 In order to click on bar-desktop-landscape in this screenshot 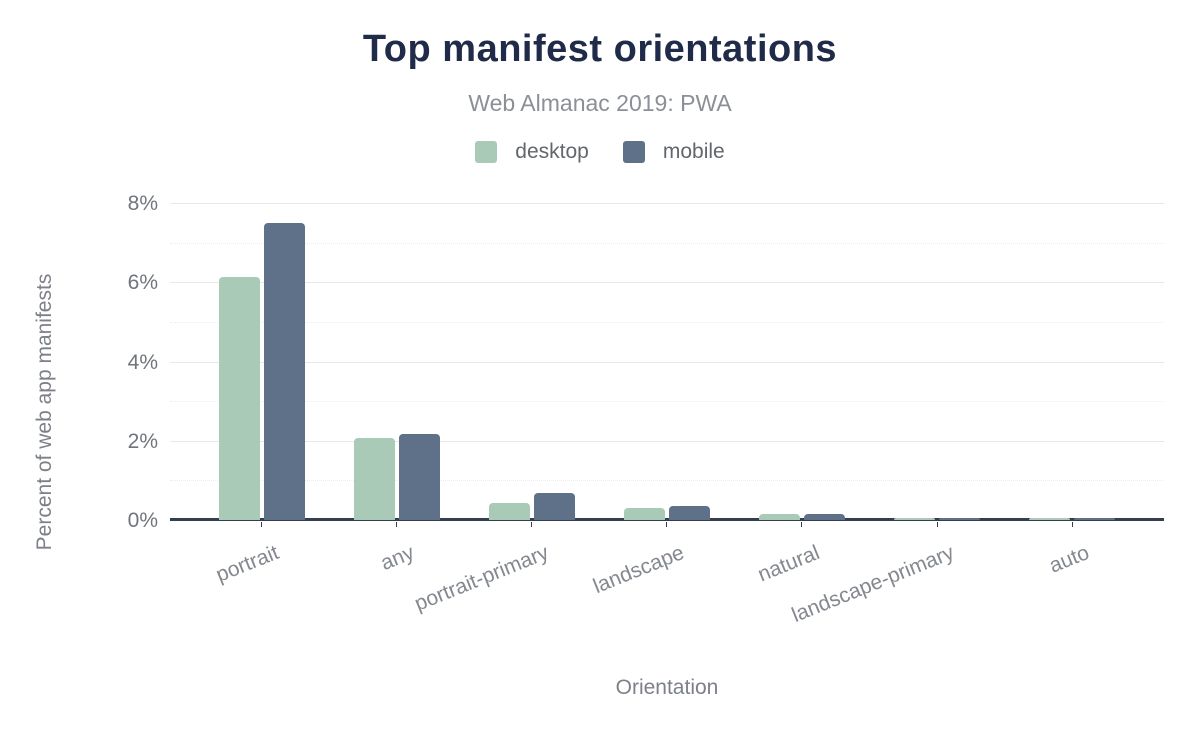, I will do `click(644, 513)`.